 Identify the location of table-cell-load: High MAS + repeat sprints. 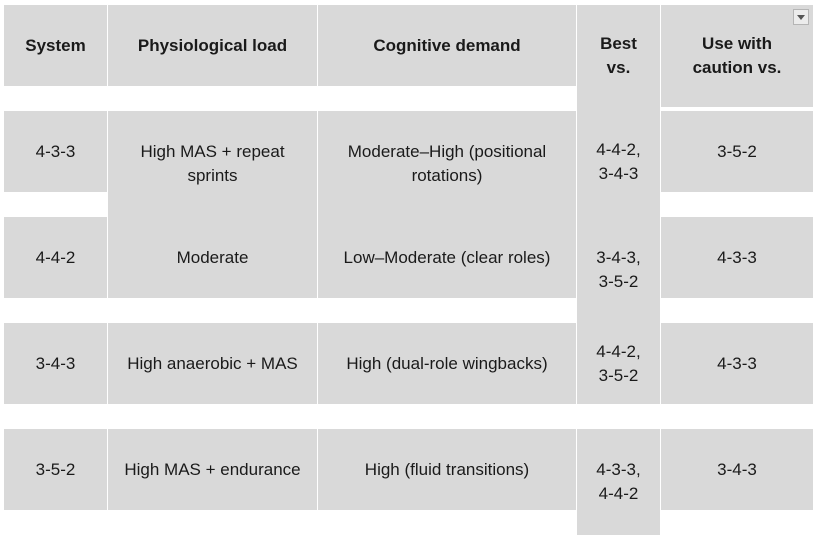
(212, 164).